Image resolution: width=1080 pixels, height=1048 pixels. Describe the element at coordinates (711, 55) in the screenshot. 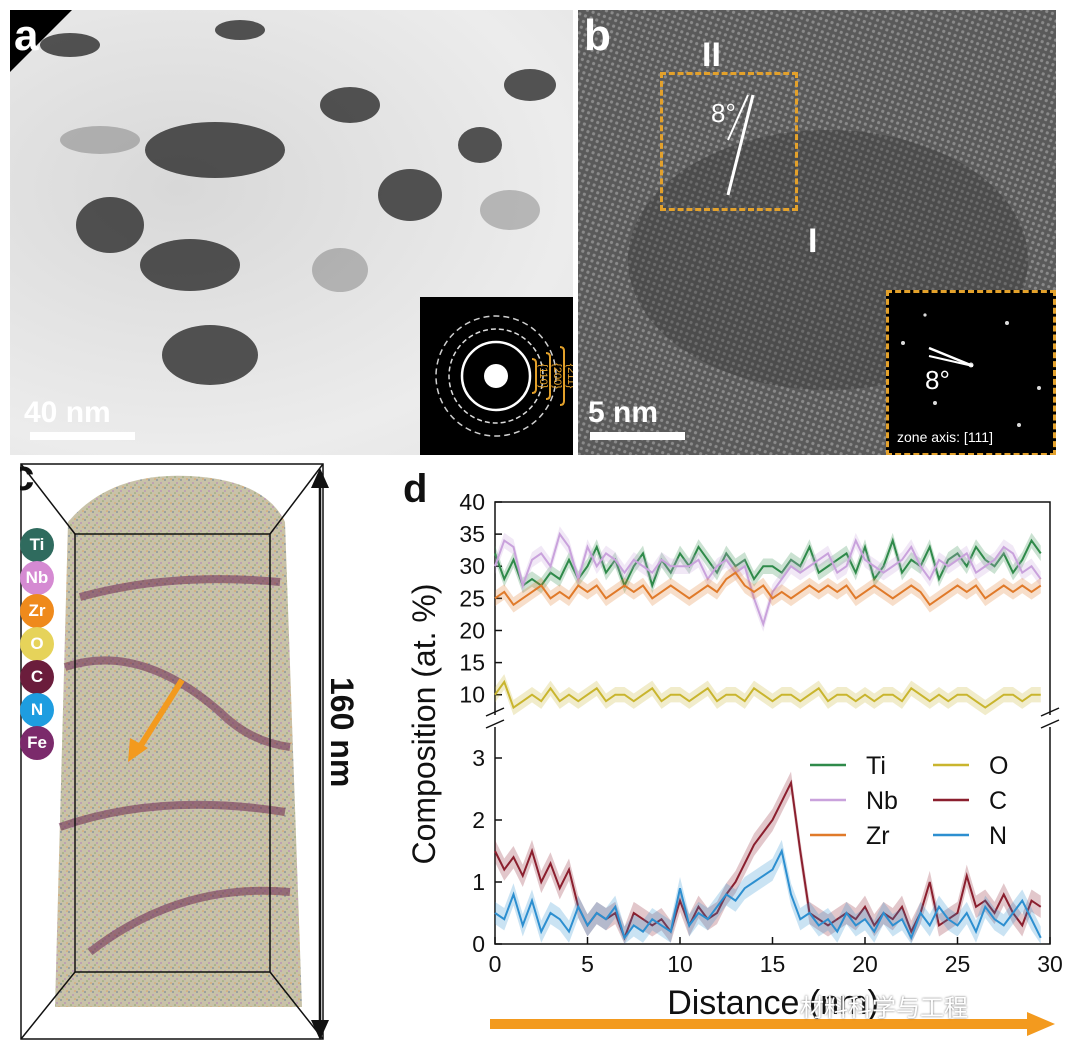

I see `region-ii-label: II` at that location.